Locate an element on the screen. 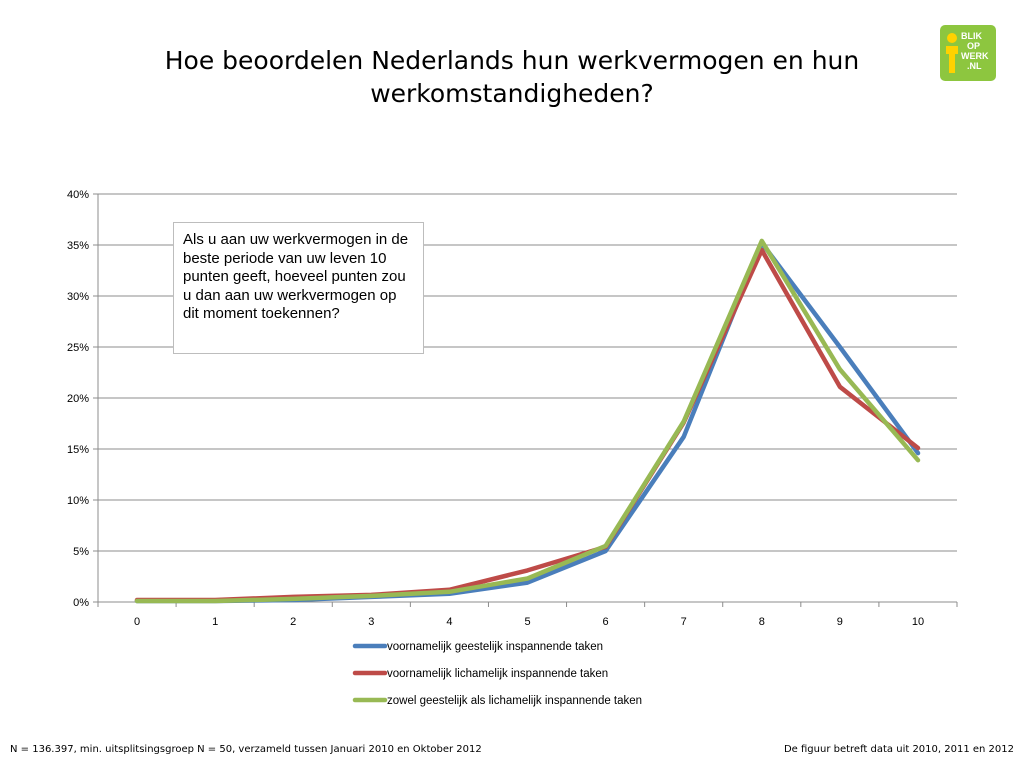  svg-text: OP is located at coordinates (973, 46).